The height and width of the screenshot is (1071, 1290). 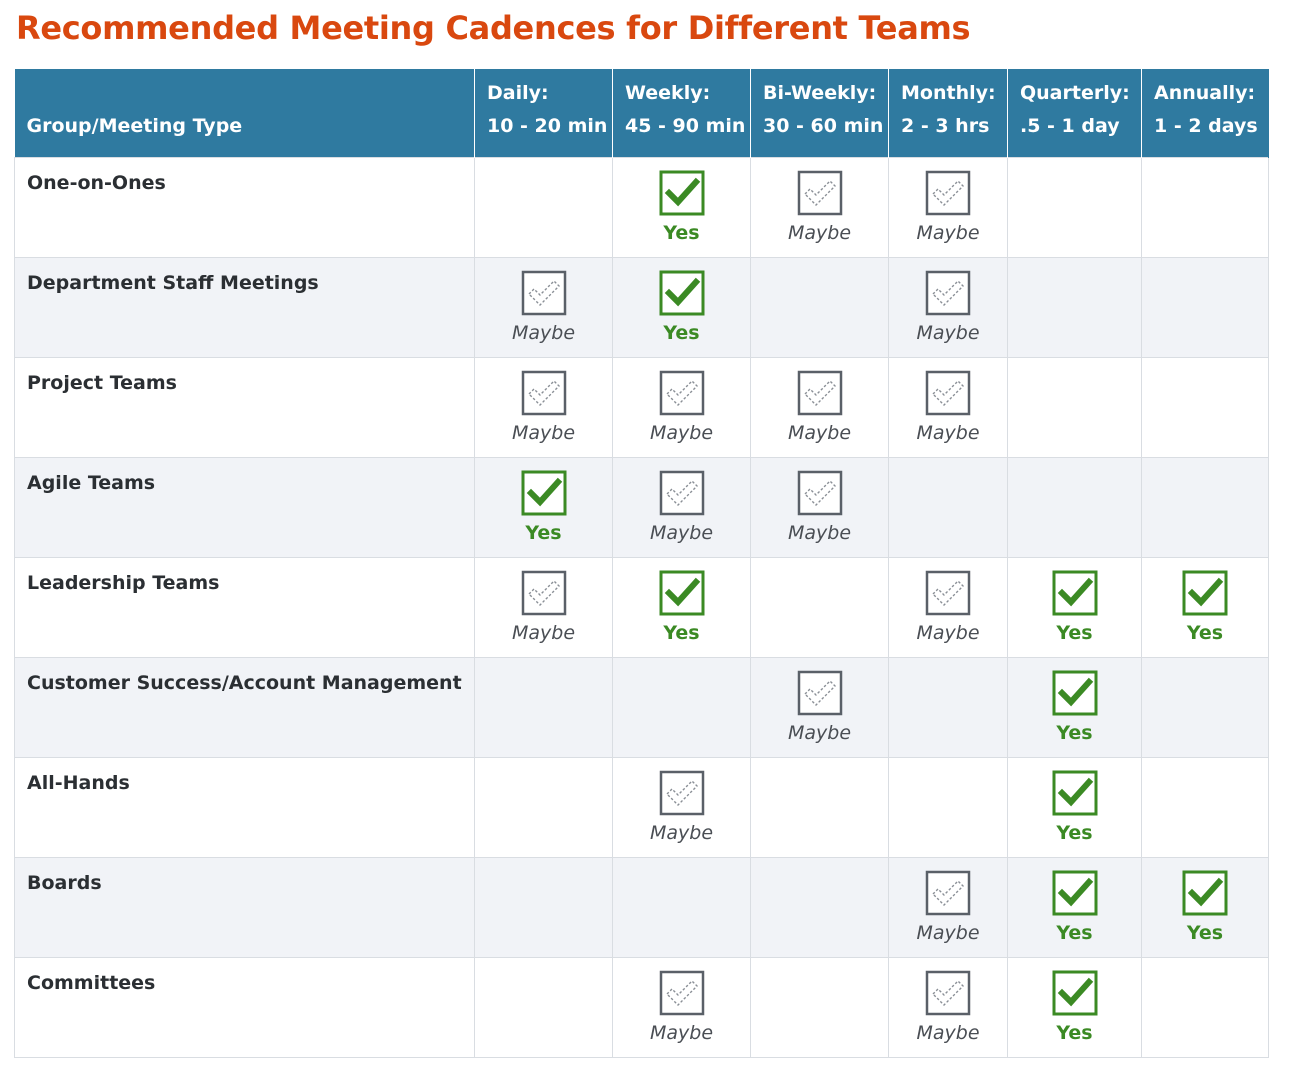 I want to click on column-header-frequency: Weekly:, so click(x=668, y=92).